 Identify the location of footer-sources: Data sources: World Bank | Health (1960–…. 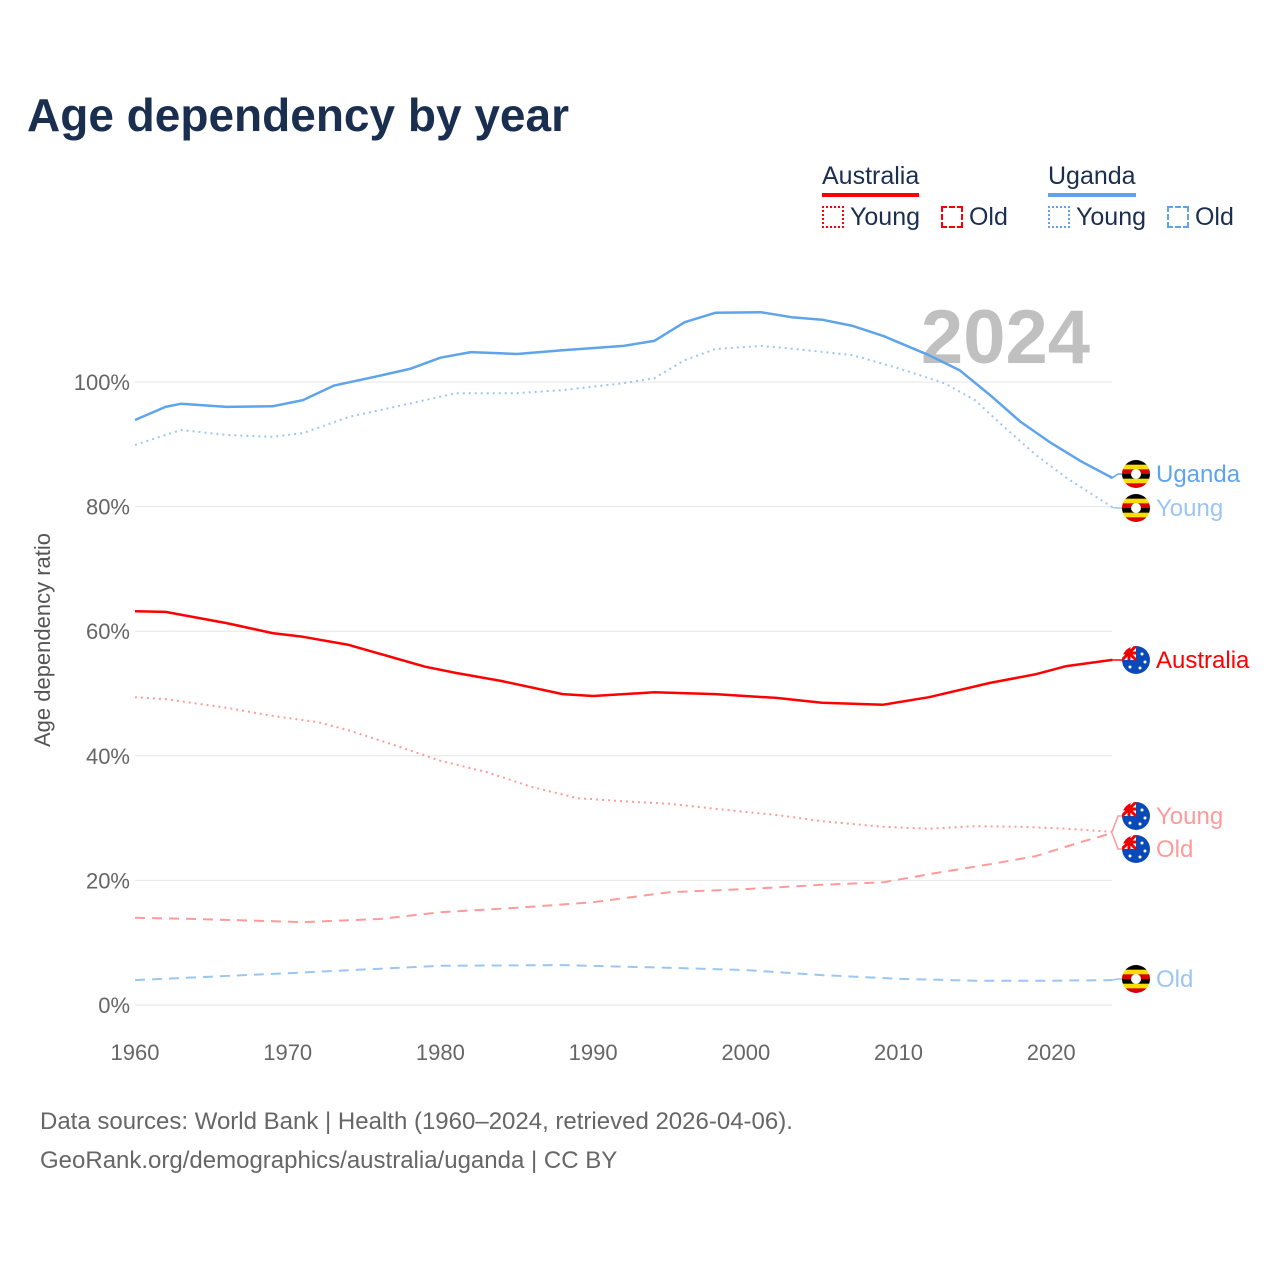
(416, 1121).